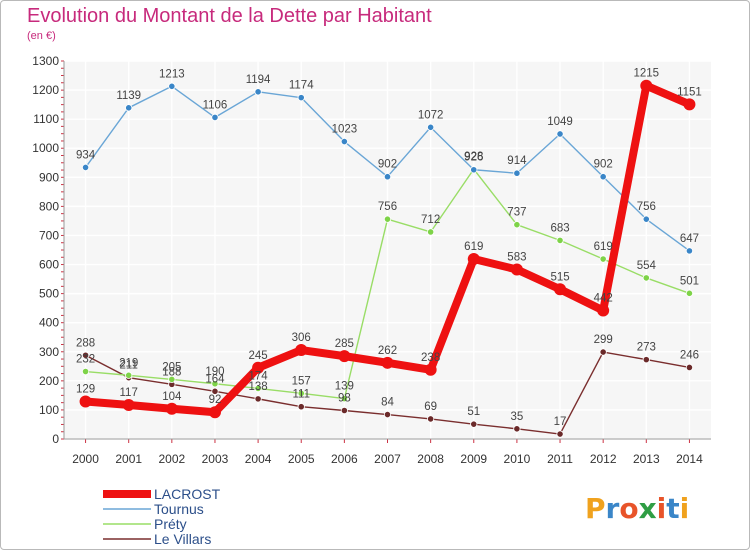 This screenshot has width=750, height=550. What do you see at coordinates (129, 393) in the screenshot?
I see `data-label-lacrost: 117` at bounding box center [129, 393].